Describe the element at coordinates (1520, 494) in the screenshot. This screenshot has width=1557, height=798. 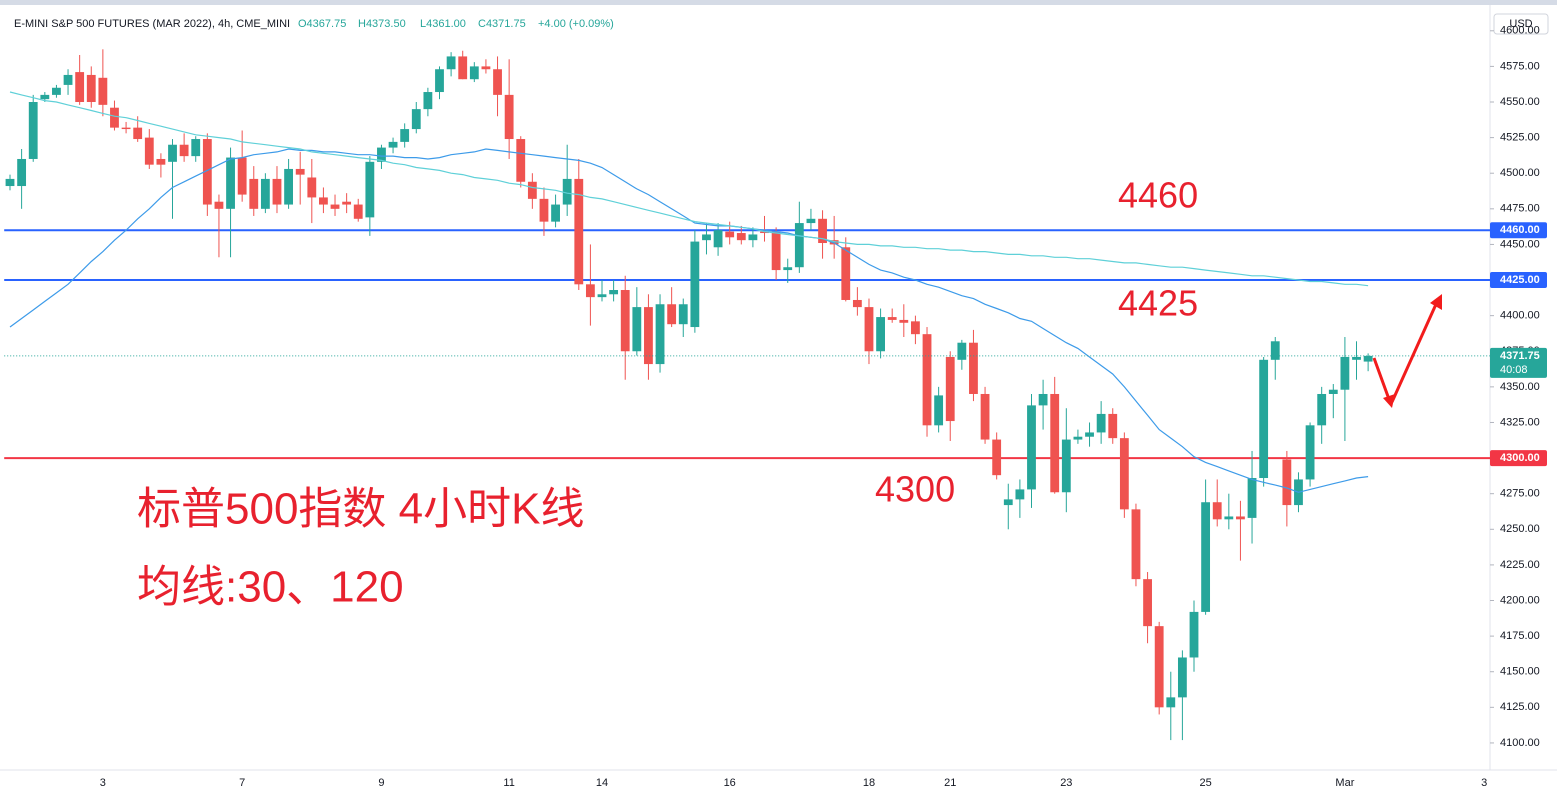
I see `y-tick-label: 4275.00` at that location.